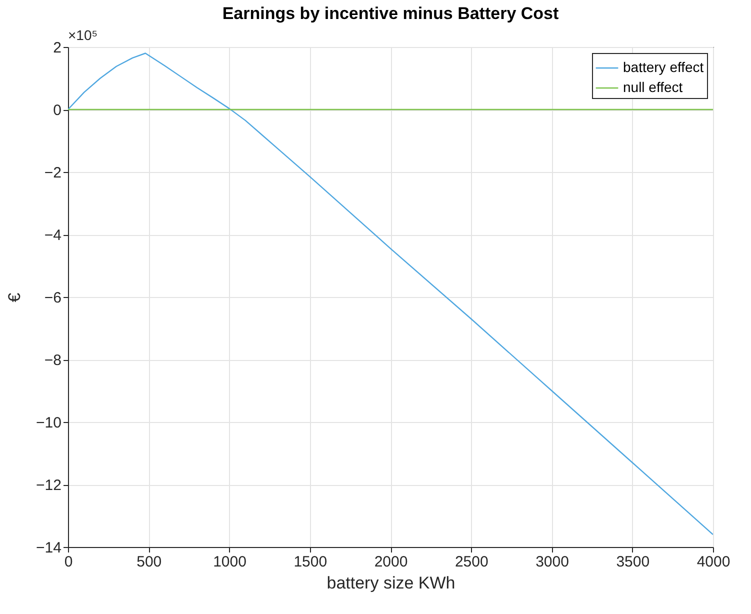 The image size is (751, 614). Describe the element at coordinates (653, 87) in the screenshot. I see `legend-label: null effect` at that location.